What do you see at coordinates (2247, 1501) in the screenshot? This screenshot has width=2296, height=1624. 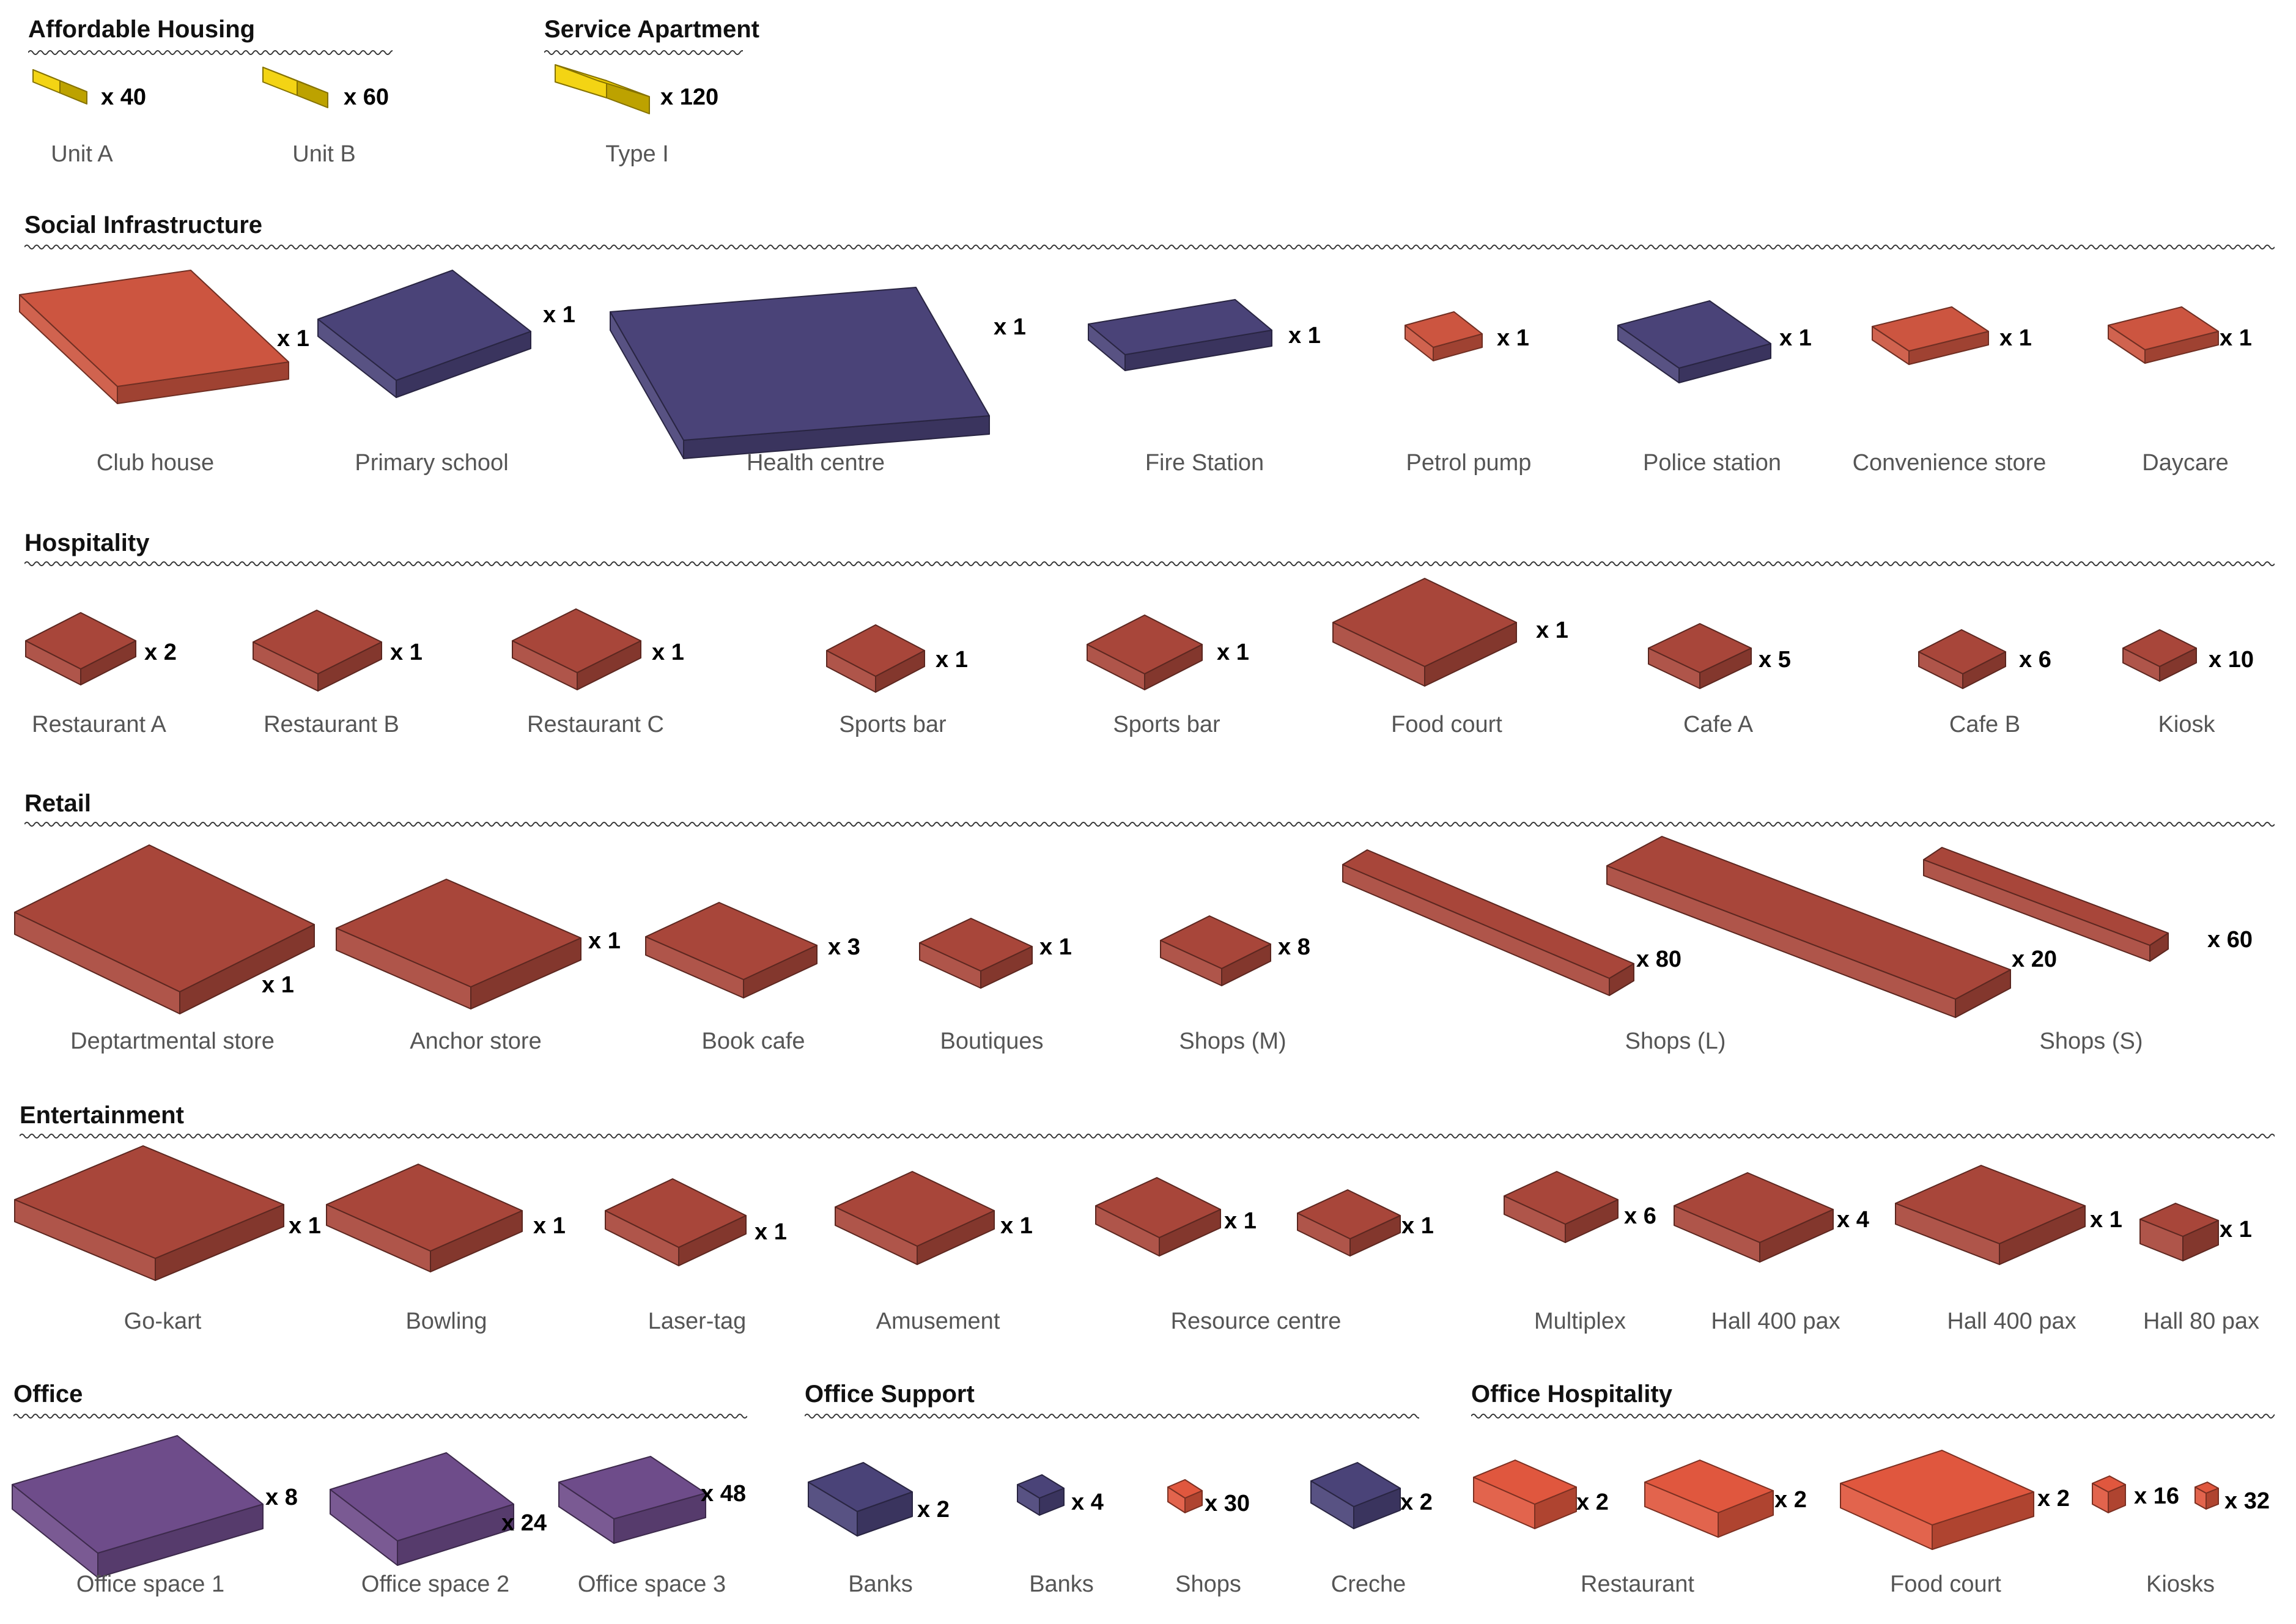 I see `count-kiosks-2: x 32` at bounding box center [2247, 1501].